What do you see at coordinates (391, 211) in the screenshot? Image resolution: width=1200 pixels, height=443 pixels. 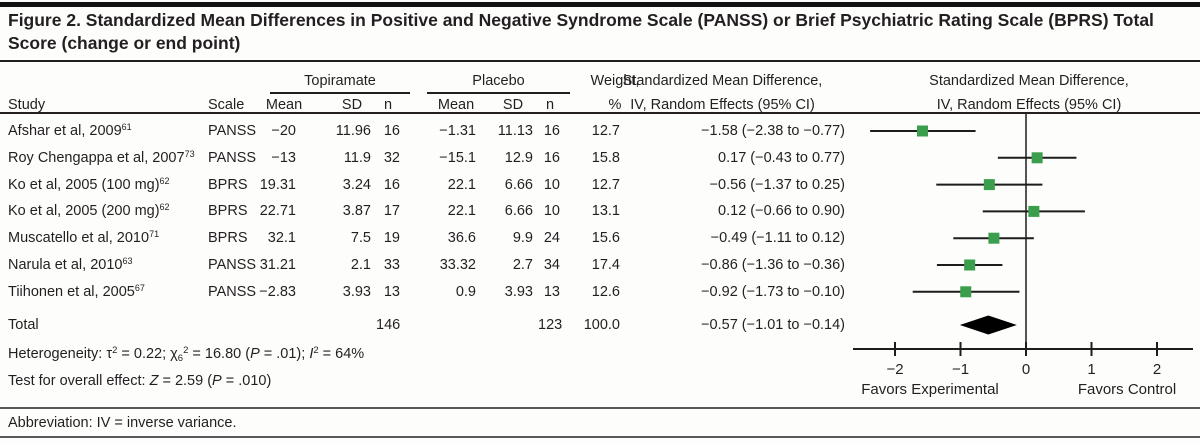 I see `t-n-cell: 17` at bounding box center [391, 211].